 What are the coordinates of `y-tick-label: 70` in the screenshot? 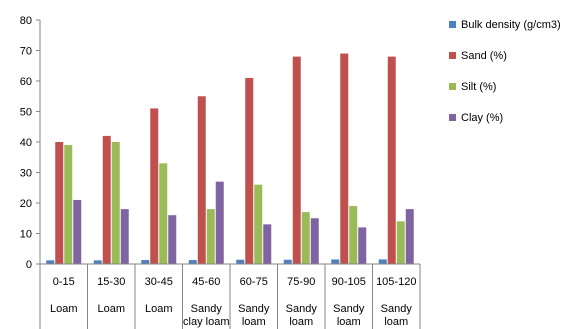 It's located at (26, 52).